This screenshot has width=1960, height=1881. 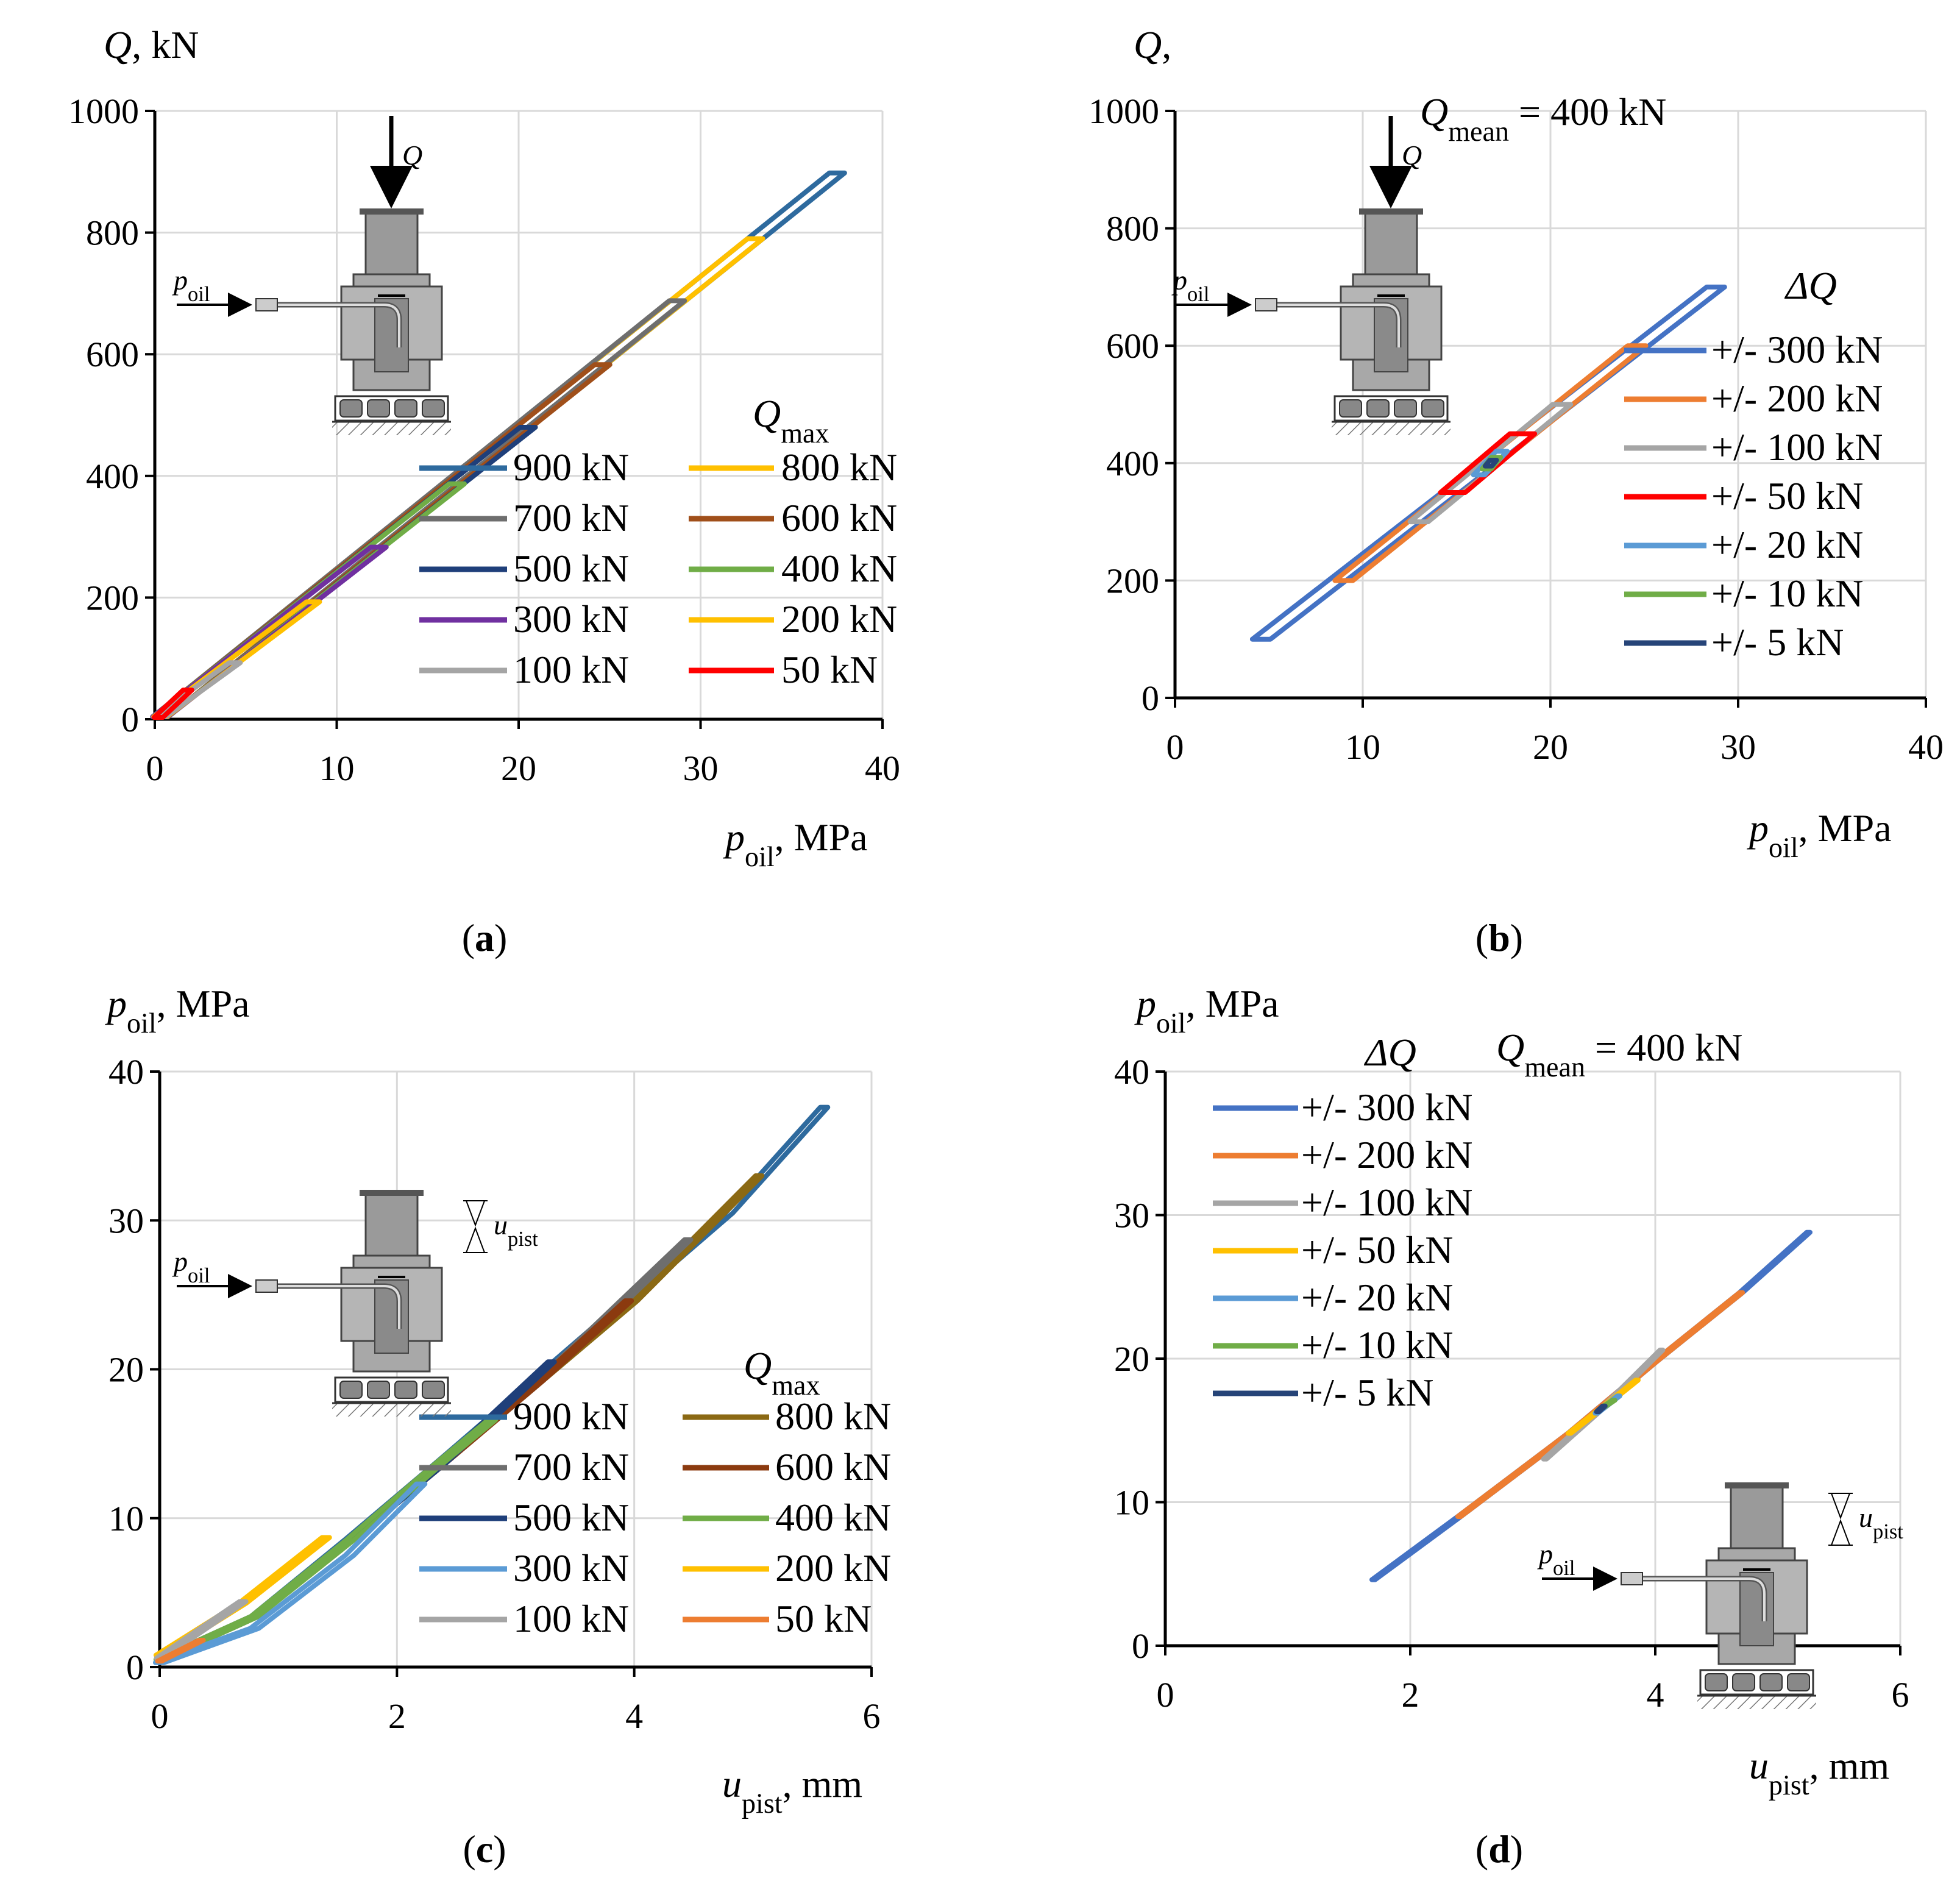 I want to click on x-axis-label: poil, MPa, so click(x=795, y=844).